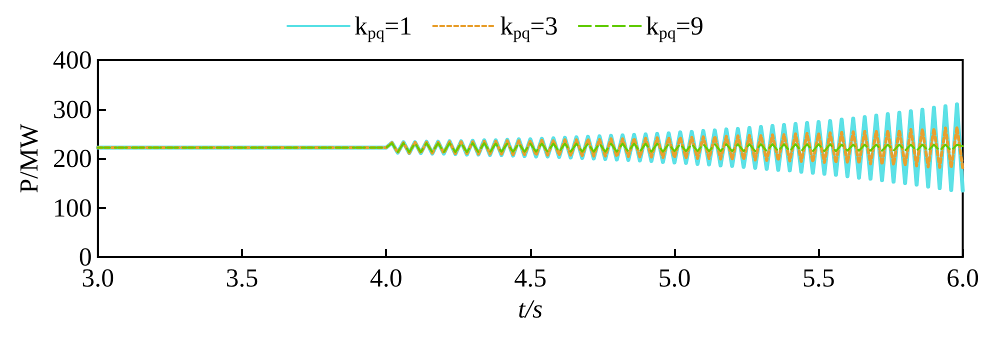 The width and height of the screenshot is (990, 340). I want to click on line-series, so click(530, 147).